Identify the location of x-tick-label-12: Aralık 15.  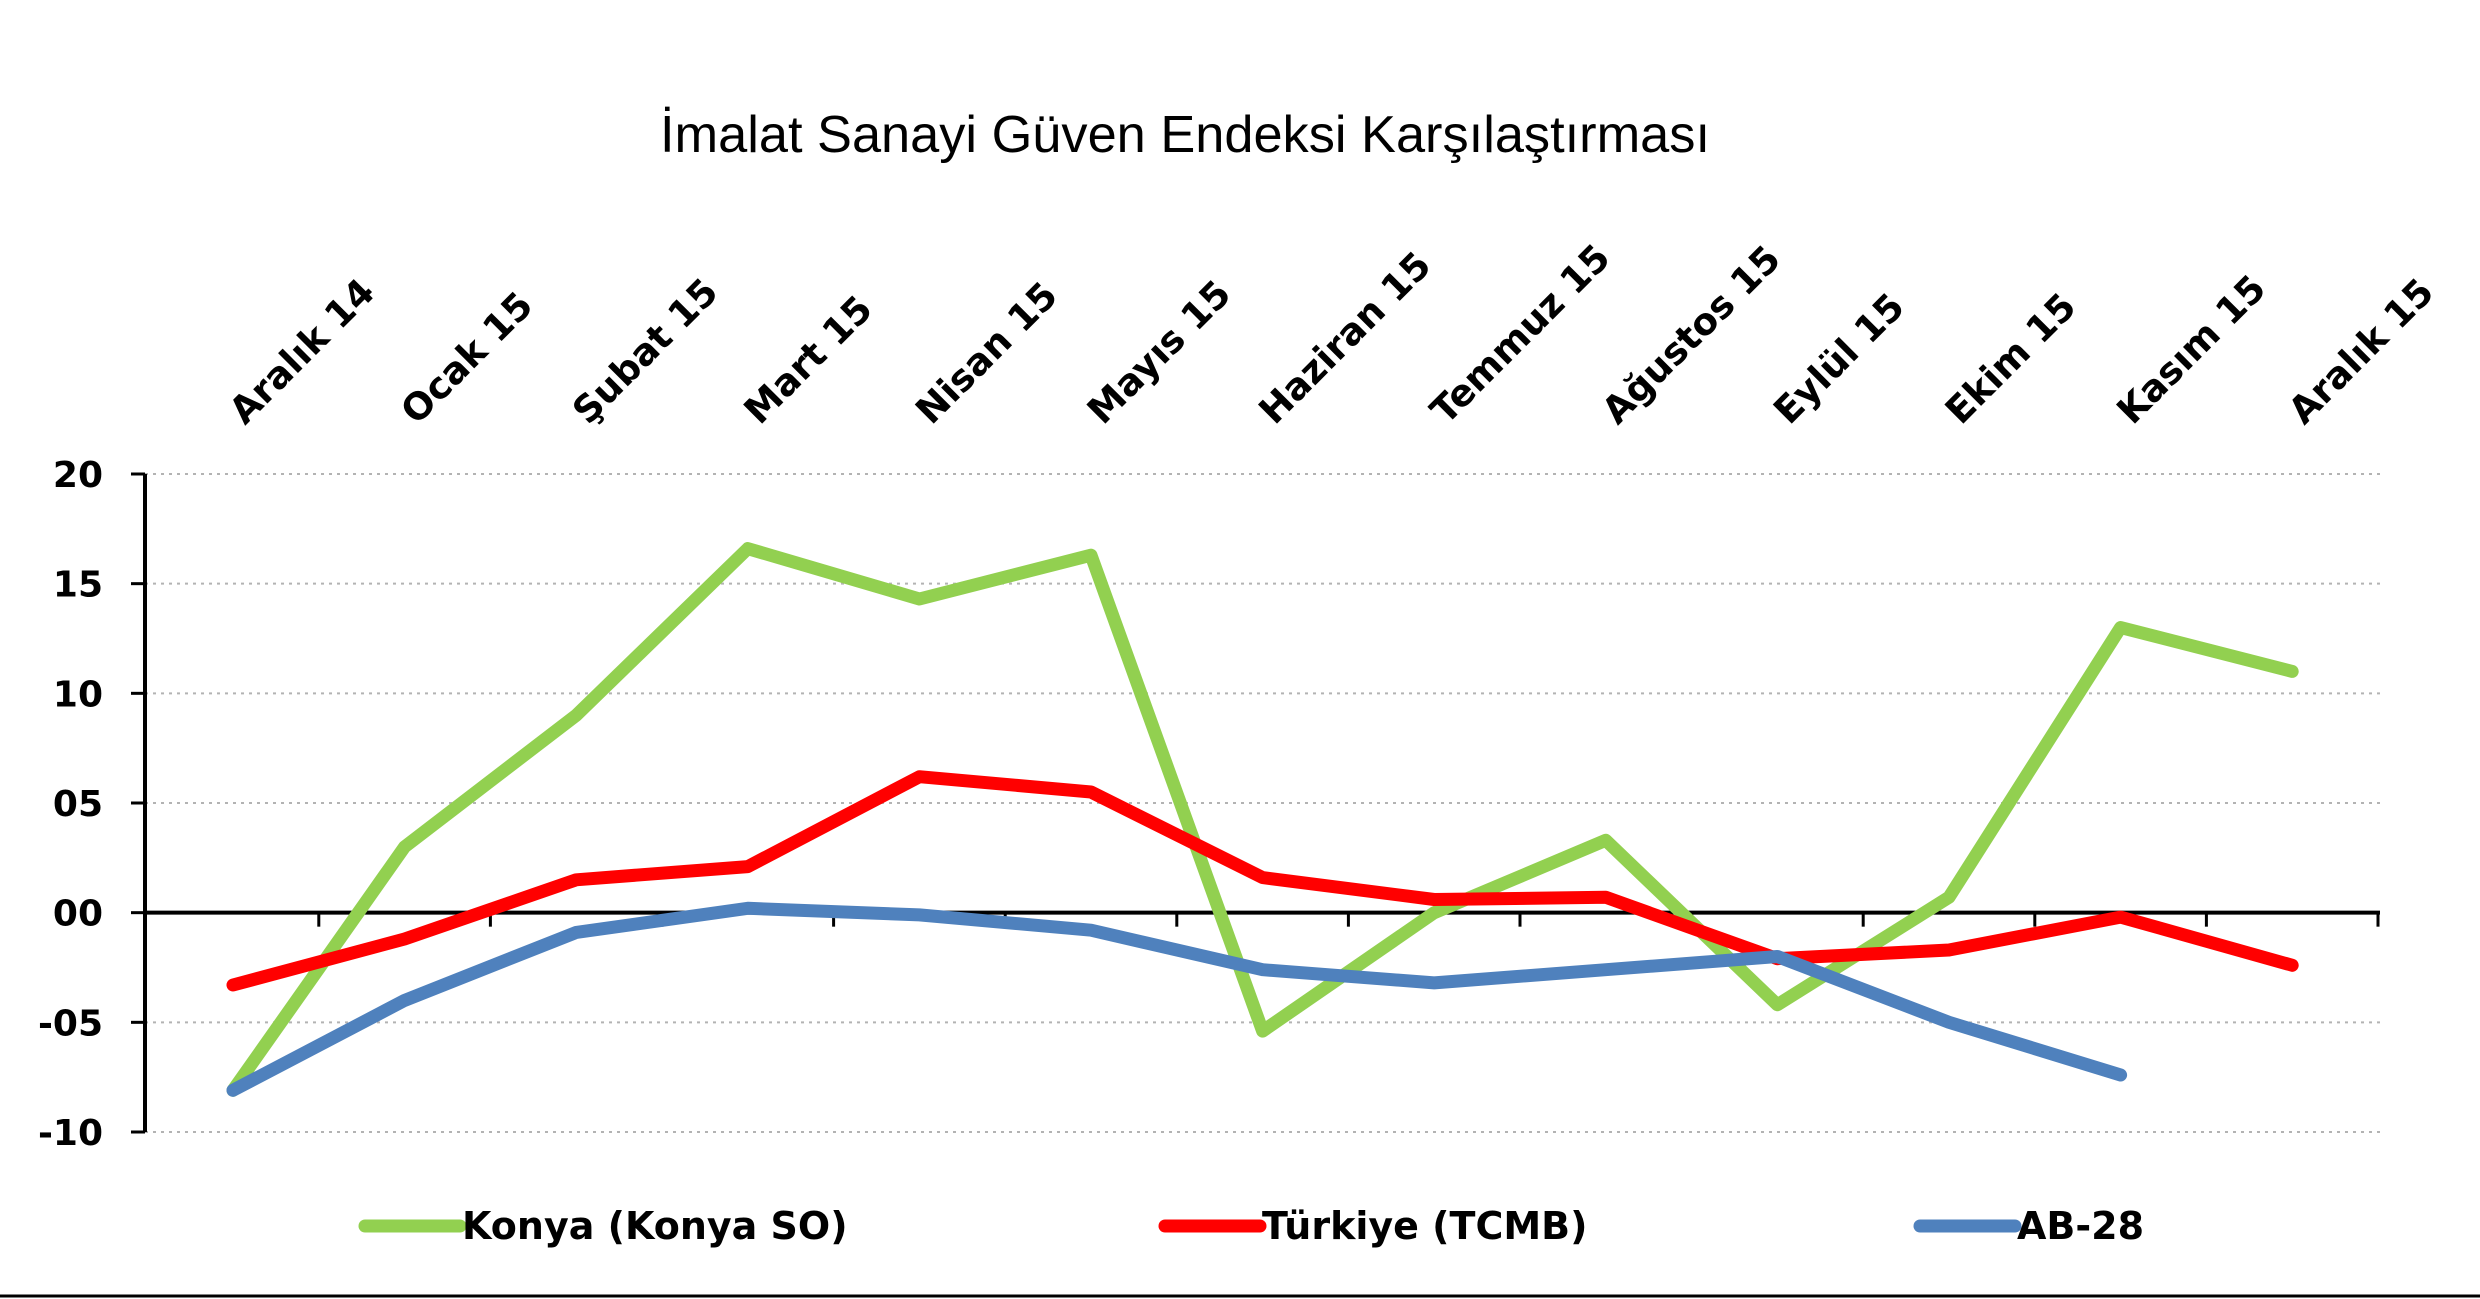
(2361, 351).